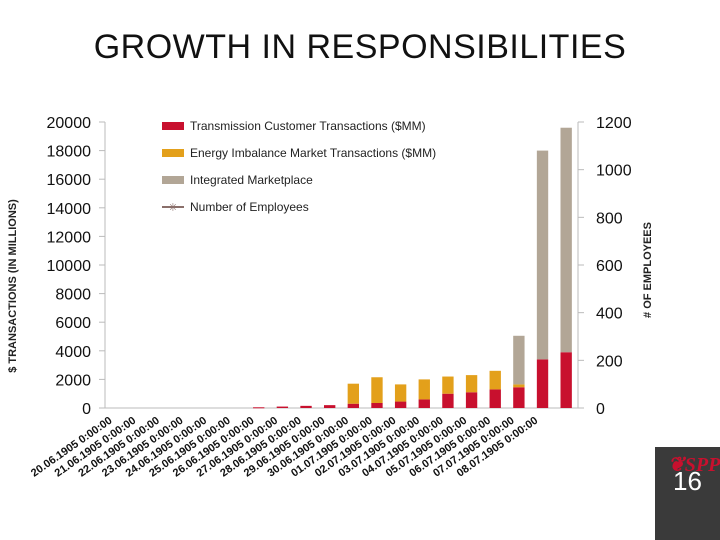  What do you see at coordinates (69, 209) in the screenshot?
I see `y-tick-label: 14000` at bounding box center [69, 209].